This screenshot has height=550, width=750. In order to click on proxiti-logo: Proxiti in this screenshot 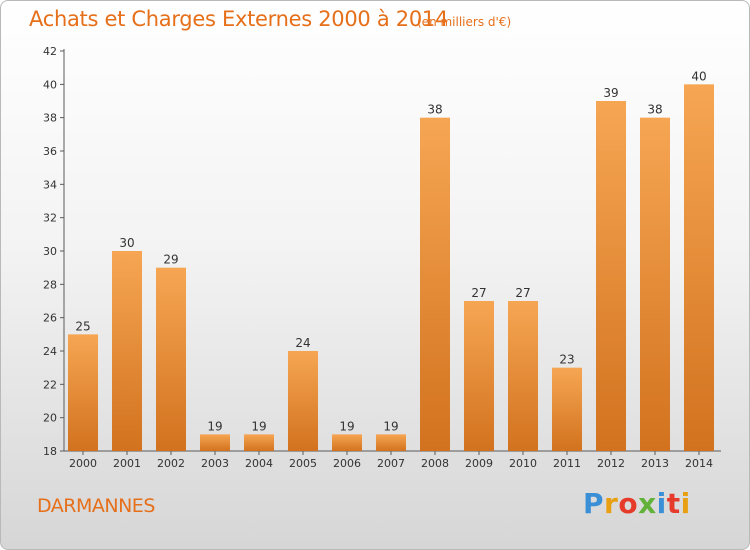, I will do `click(637, 503)`.